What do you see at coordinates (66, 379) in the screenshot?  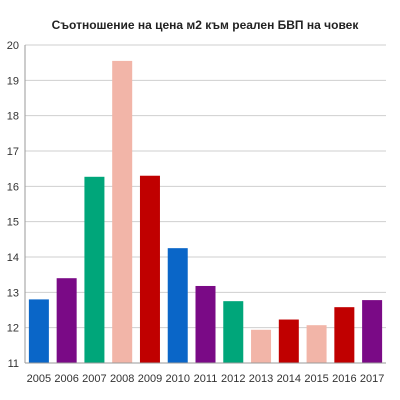 I see `x-tick-label: 2006` at bounding box center [66, 379].